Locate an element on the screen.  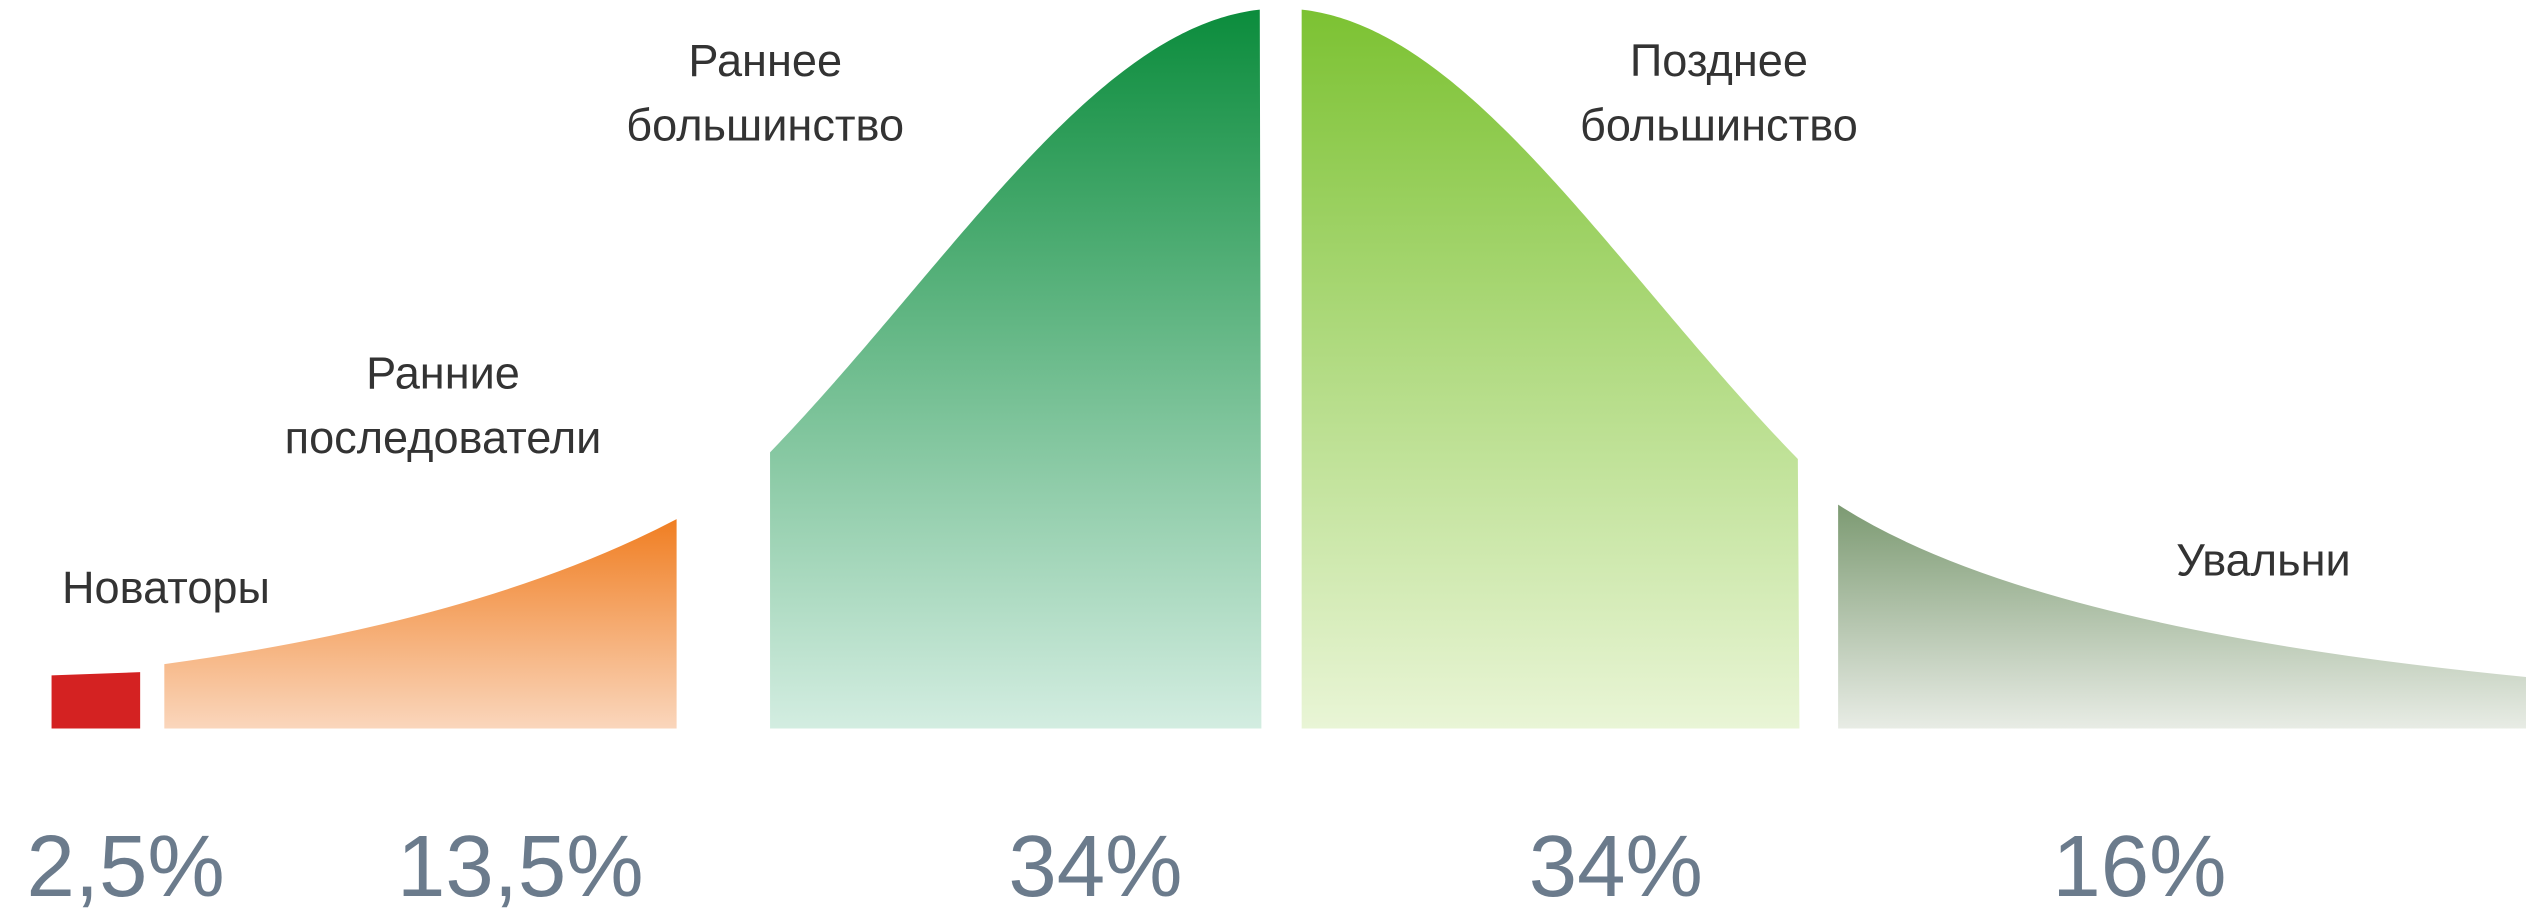
segment-label: Раннее большинство is located at coordinates (765, 93).